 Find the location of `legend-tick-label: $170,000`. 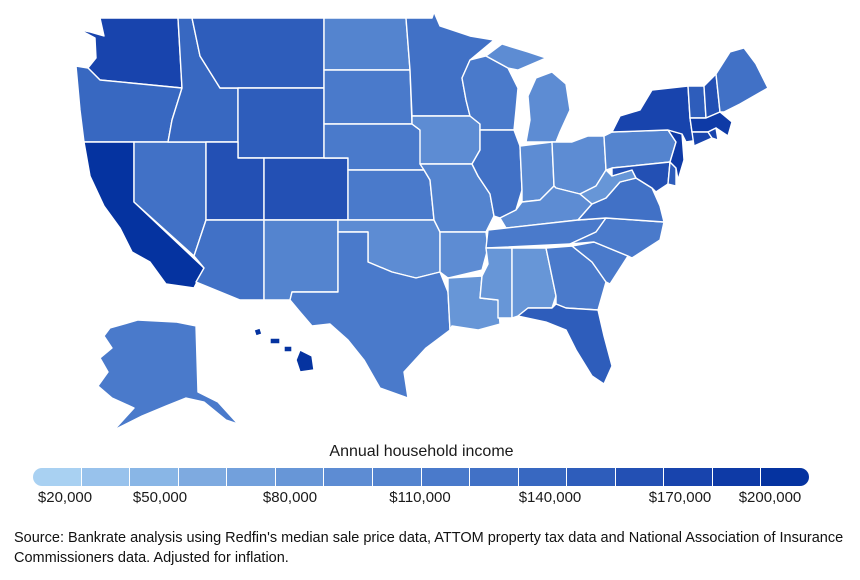

legend-tick-label: $170,000 is located at coordinates (680, 497).